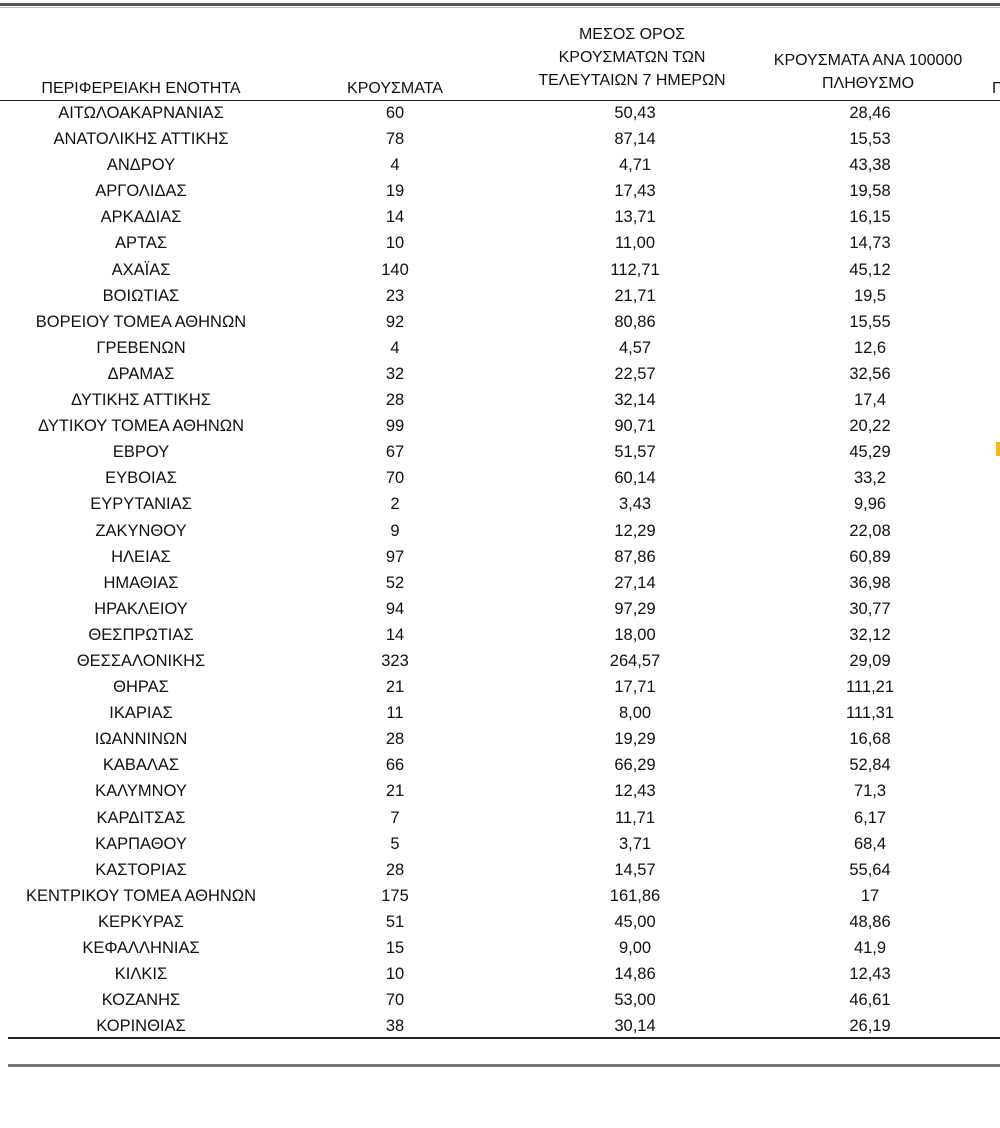  I want to click on cases-value: 51, so click(395, 921).